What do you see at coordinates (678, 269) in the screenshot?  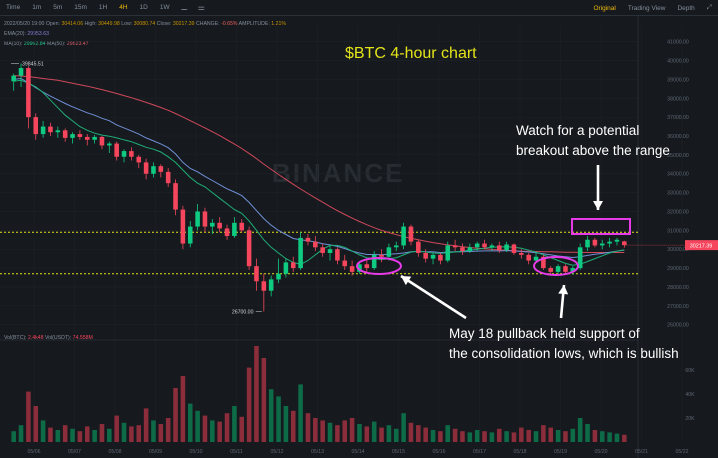 I see `y-tick-label: 29000.00` at bounding box center [678, 269].